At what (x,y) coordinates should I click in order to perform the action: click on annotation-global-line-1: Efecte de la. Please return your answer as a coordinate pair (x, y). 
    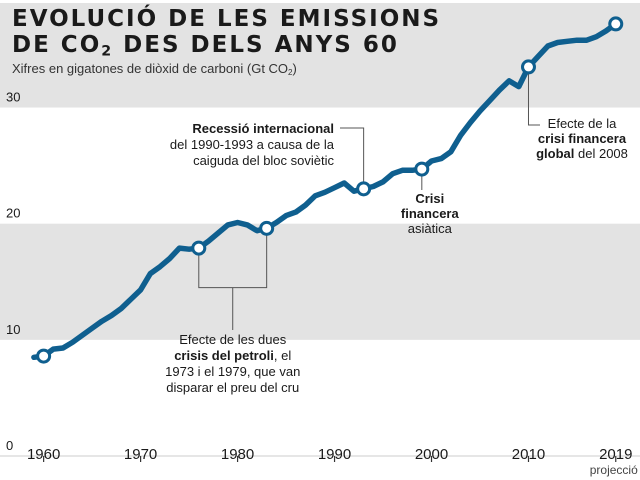
    Looking at the image, I should click on (582, 123).